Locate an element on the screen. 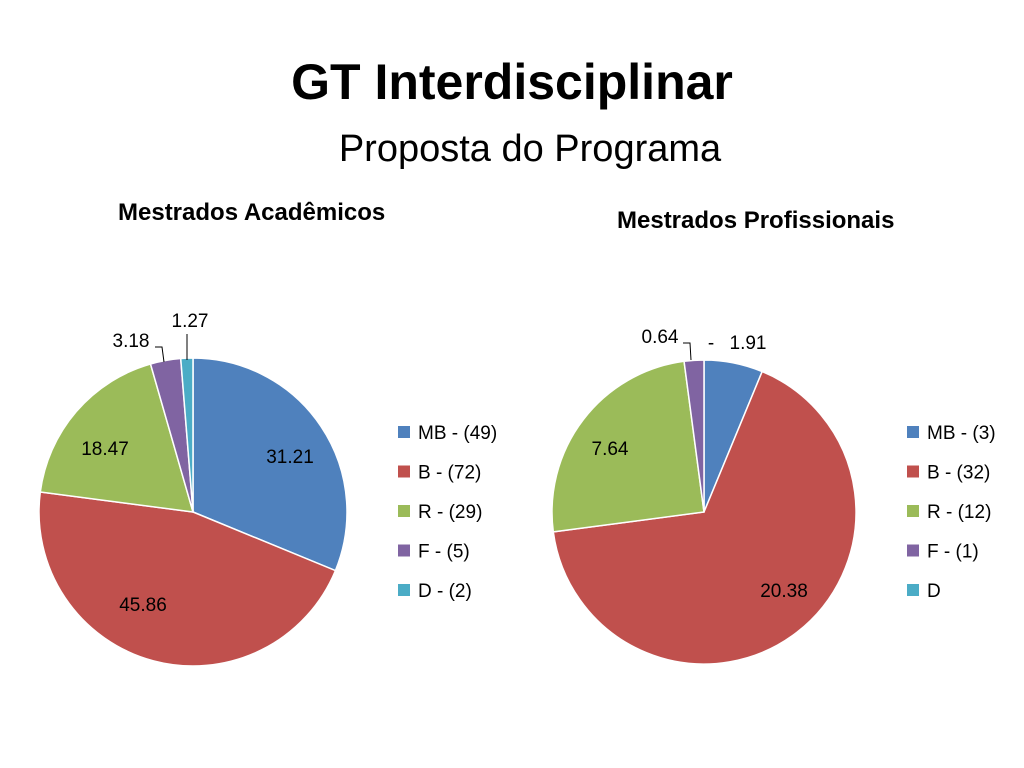 The height and width of the screenshot is (768, 1024). pie1-data-label-1: 20.38 is located at coordinates (784, 591).